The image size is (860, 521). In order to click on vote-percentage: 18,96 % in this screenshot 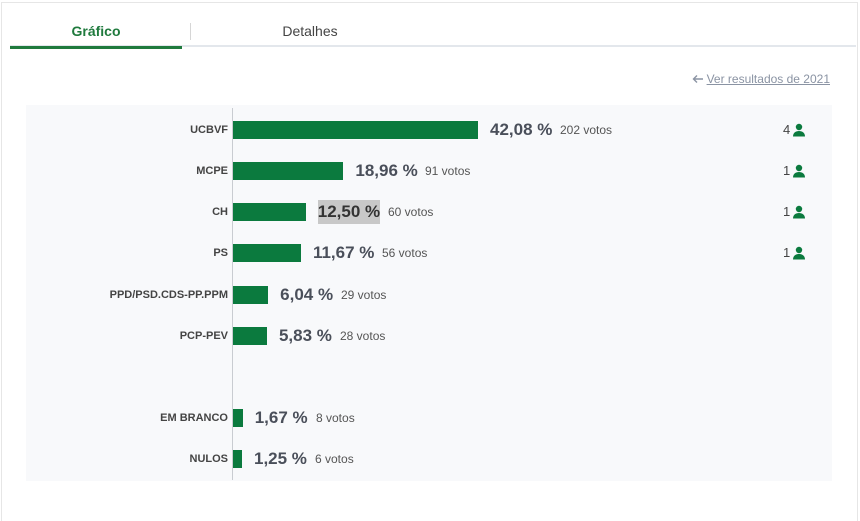, I will do `click(386, 170)`.